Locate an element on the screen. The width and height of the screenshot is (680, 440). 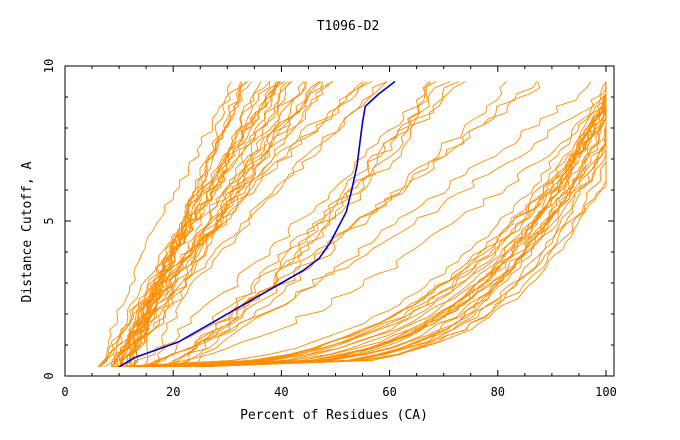
x-axis-label: Percent of Residues (CA) is located at coordinates (334, 415).